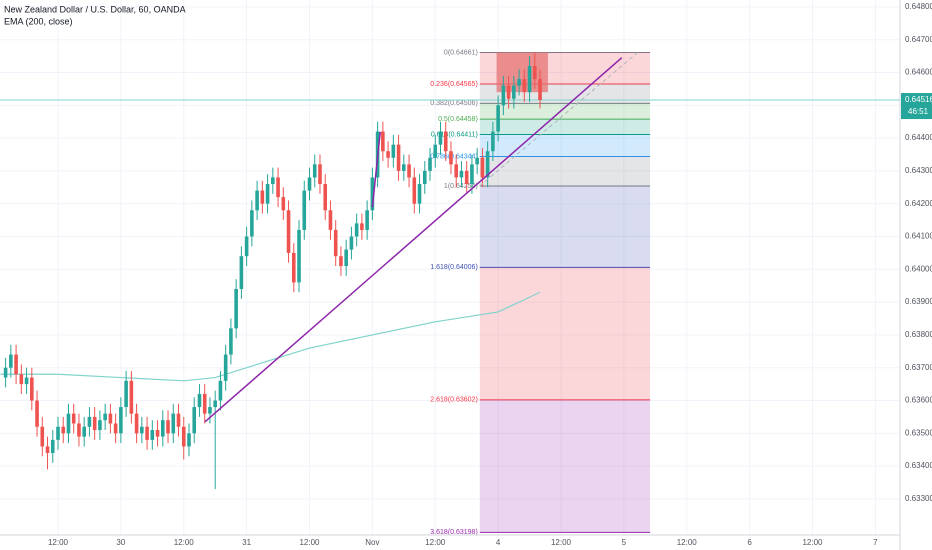 Image resolution: width=932 pixels, height=550 pixels. What do you see at coordinates (918, 111) in the screenshot?
I see `countdown-label: 46:51` at bounding box center [918, 111].